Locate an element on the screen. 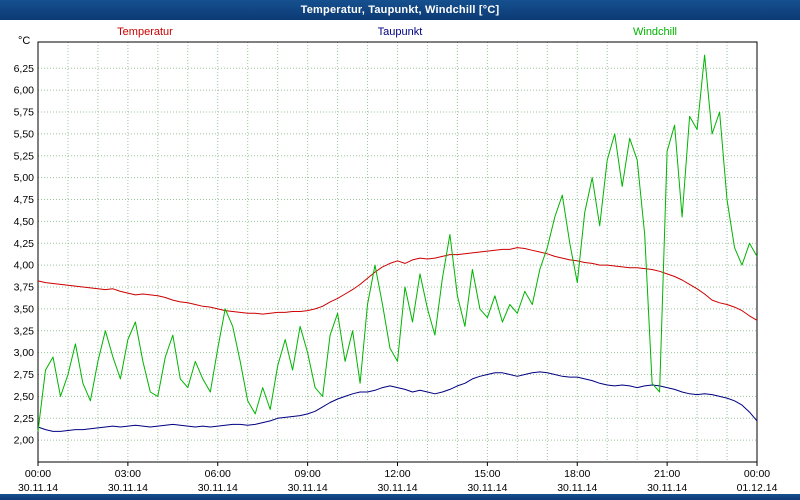 The image size is (800, 500). legend-windchill: Windchill is located at coordinates (655, 32).